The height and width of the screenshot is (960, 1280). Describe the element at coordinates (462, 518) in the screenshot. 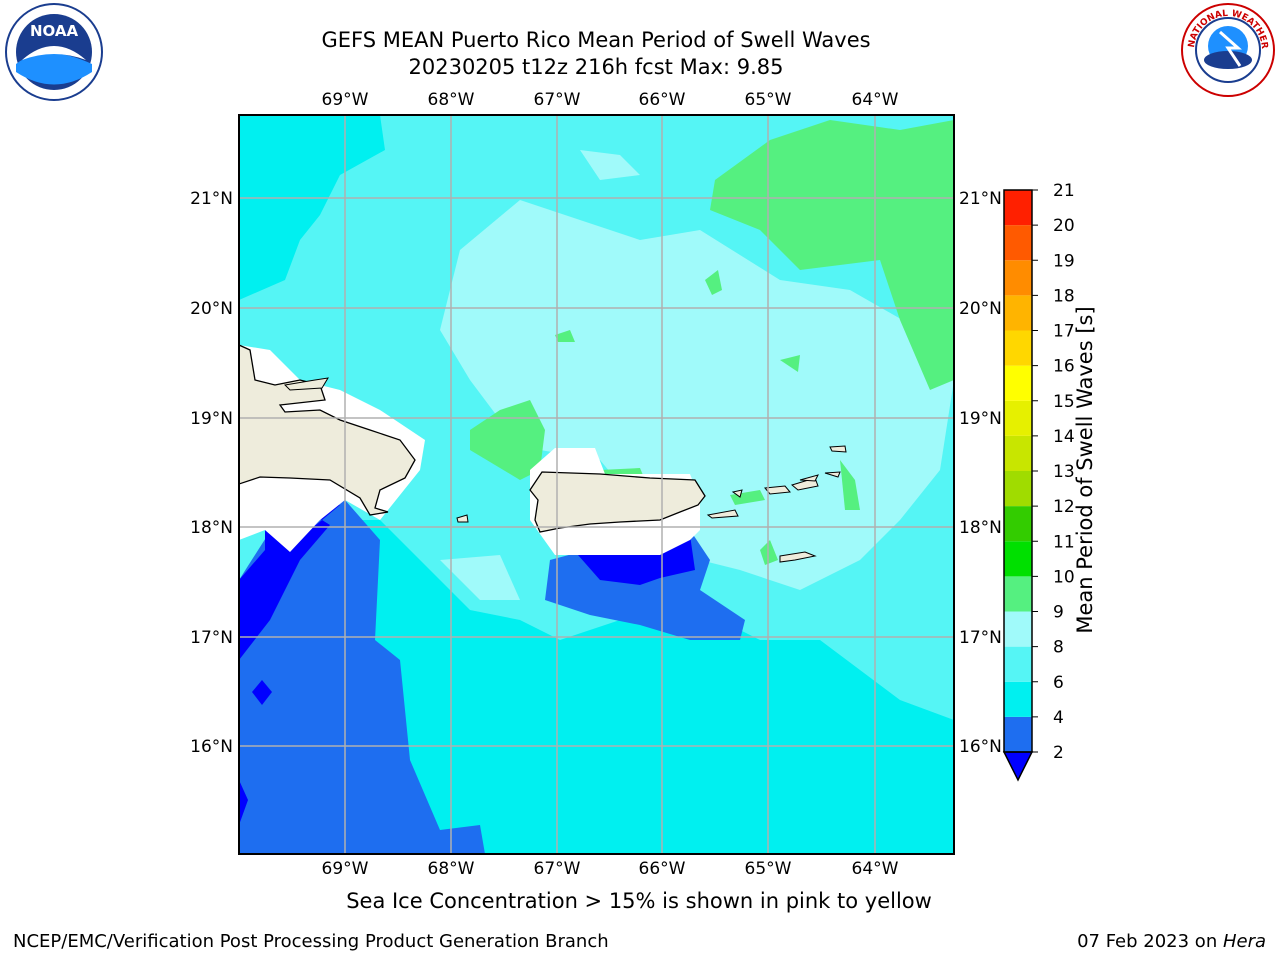

I see `island-mona` at that location.